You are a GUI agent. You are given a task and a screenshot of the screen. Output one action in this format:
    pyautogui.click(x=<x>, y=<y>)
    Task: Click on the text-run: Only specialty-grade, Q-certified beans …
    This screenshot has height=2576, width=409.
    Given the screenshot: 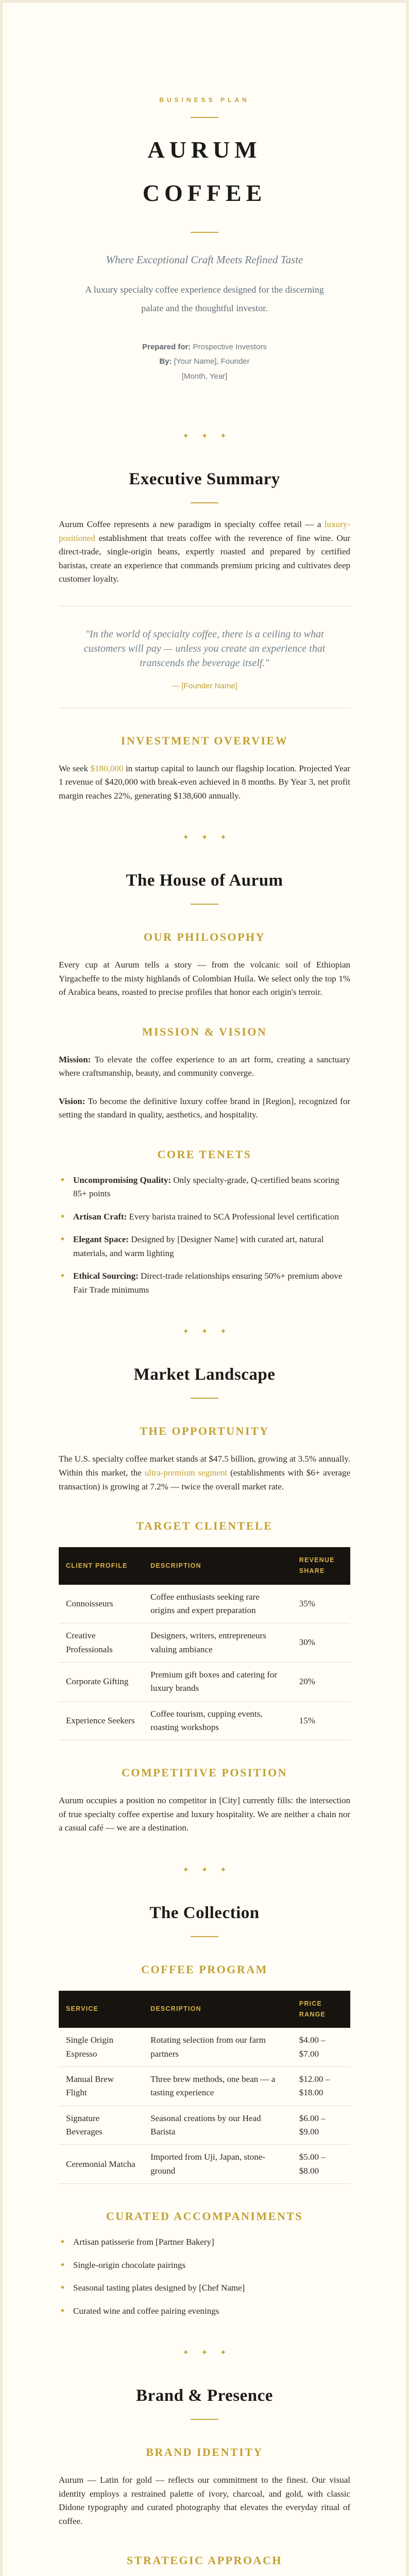 What is the action you would take?
    pyautogui.click(x=206, y=1187)
    